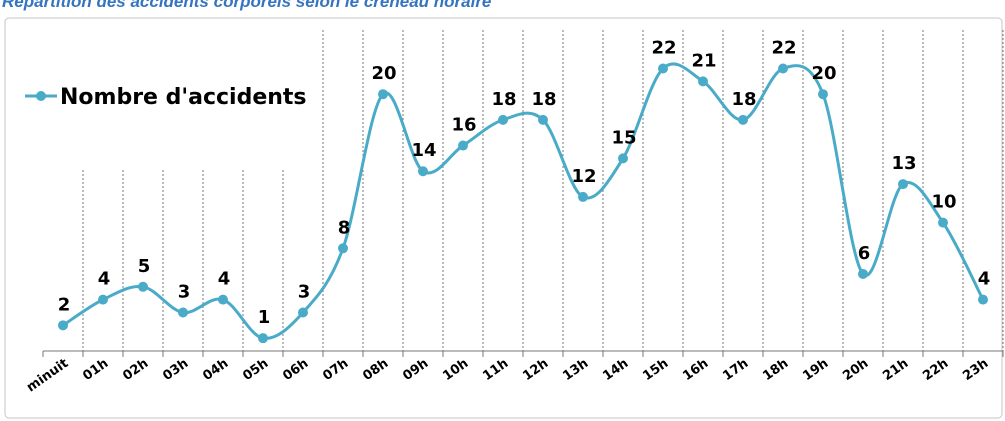 The height and width of the screenshot is (421, 1005). I want to click on data-label: 13, so click(903, 163).